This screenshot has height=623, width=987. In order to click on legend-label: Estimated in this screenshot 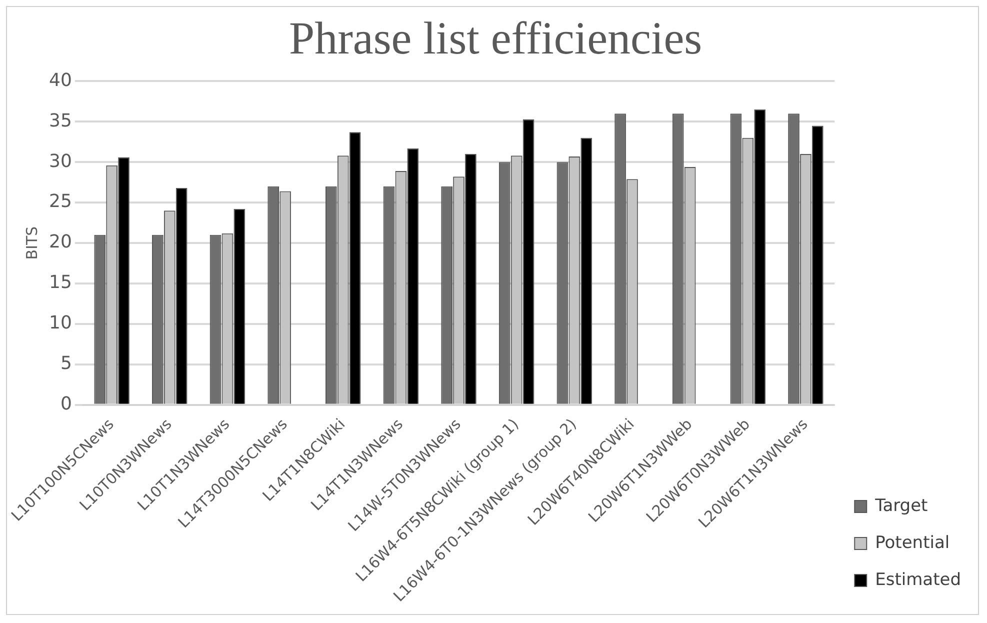, I will do `click(918, 580)`.